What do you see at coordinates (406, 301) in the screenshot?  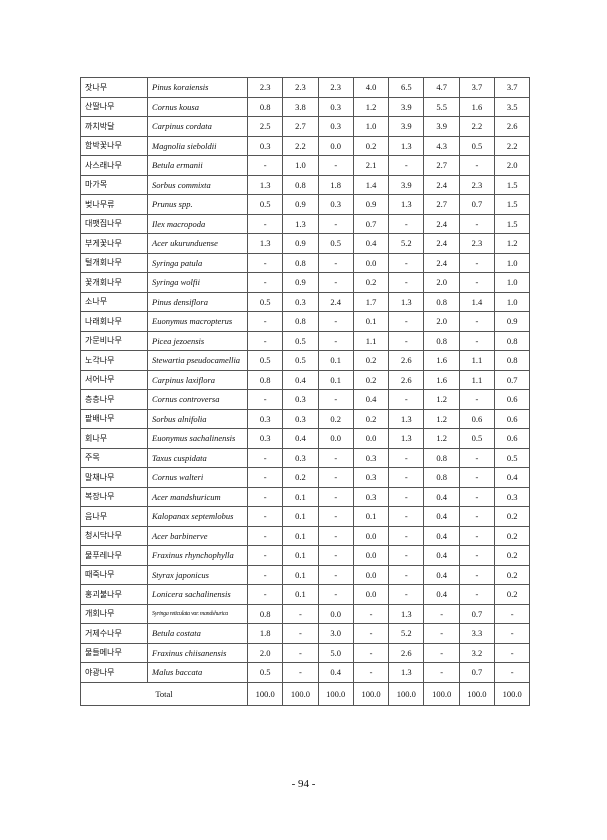 I see `value-cell: 1.3` at bounding box center [406, 301].